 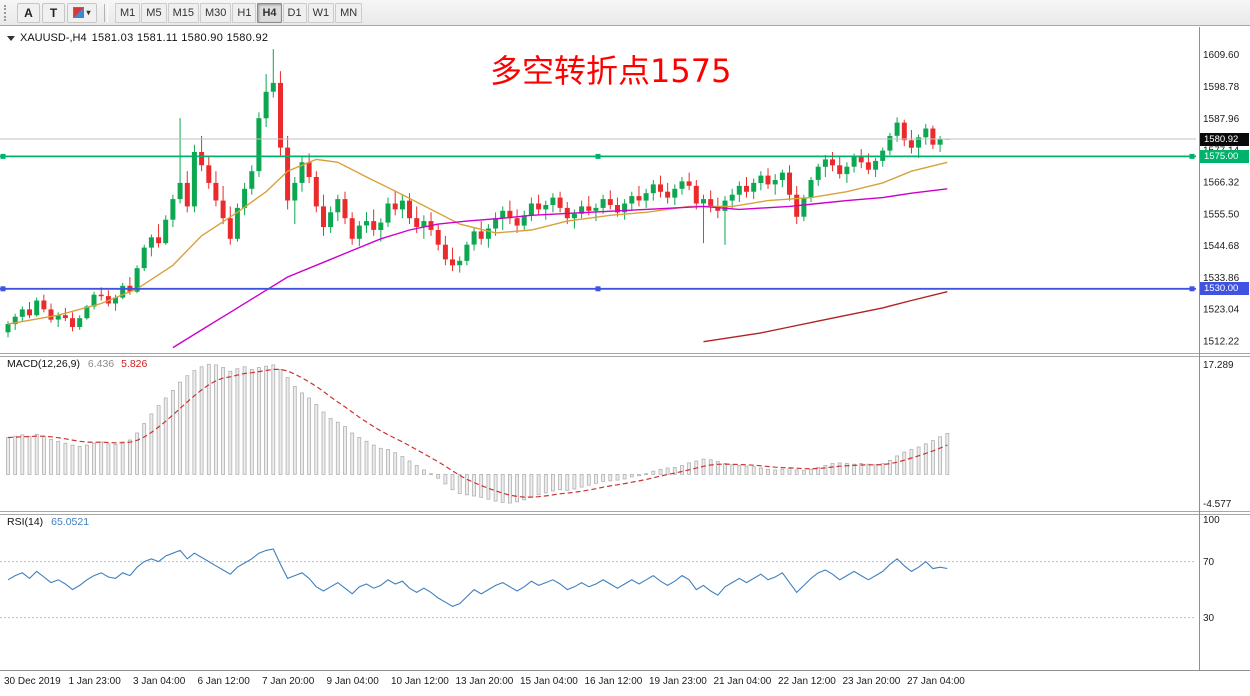 I want to click on macd-signal-value: 5.826, so click(x=134, y=364).